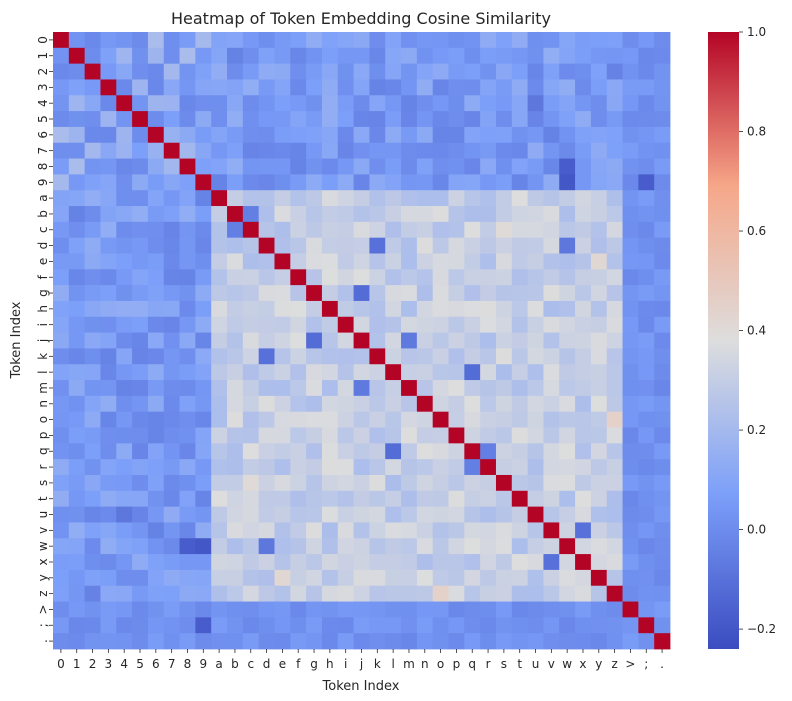 This screenshot has height=701, width=792. I want to click on y-tick-label: 9, so click(43, 182).